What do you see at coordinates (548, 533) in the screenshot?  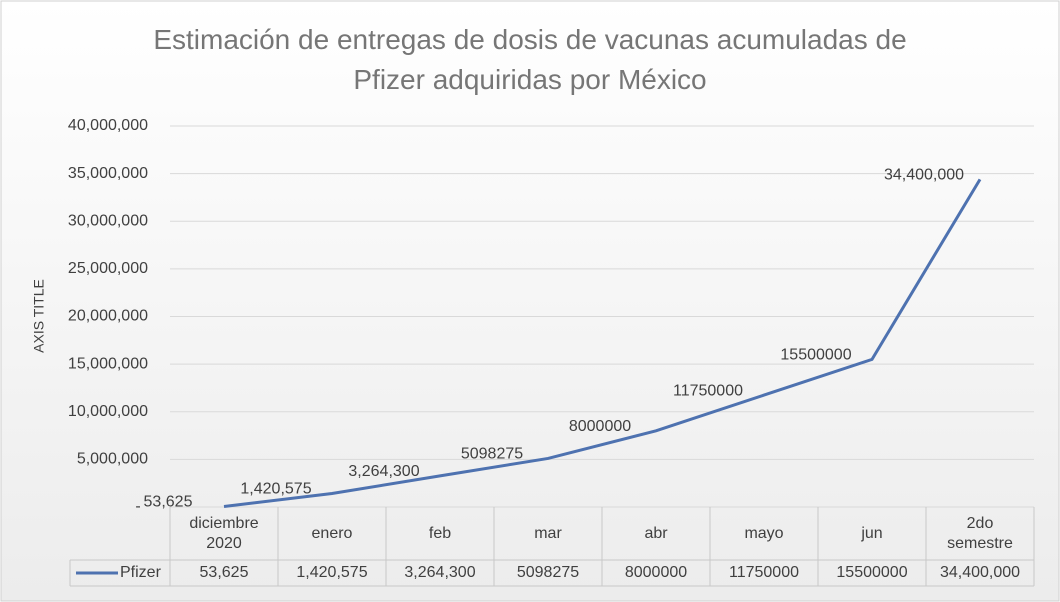 I see `x-tick-label: mar` at bounding box center [548, 533].